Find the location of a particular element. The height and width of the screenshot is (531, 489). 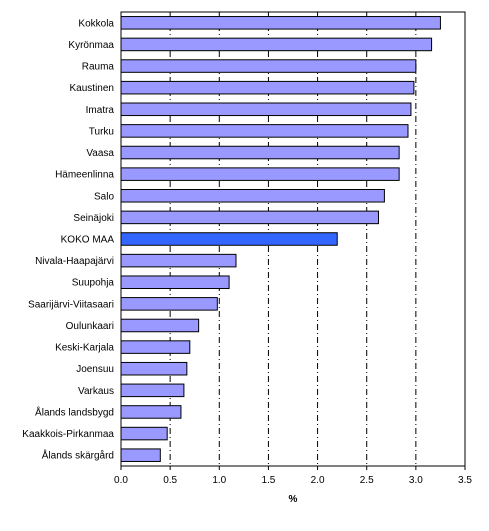

category-label: Salo is located at coordinates (104, 196).